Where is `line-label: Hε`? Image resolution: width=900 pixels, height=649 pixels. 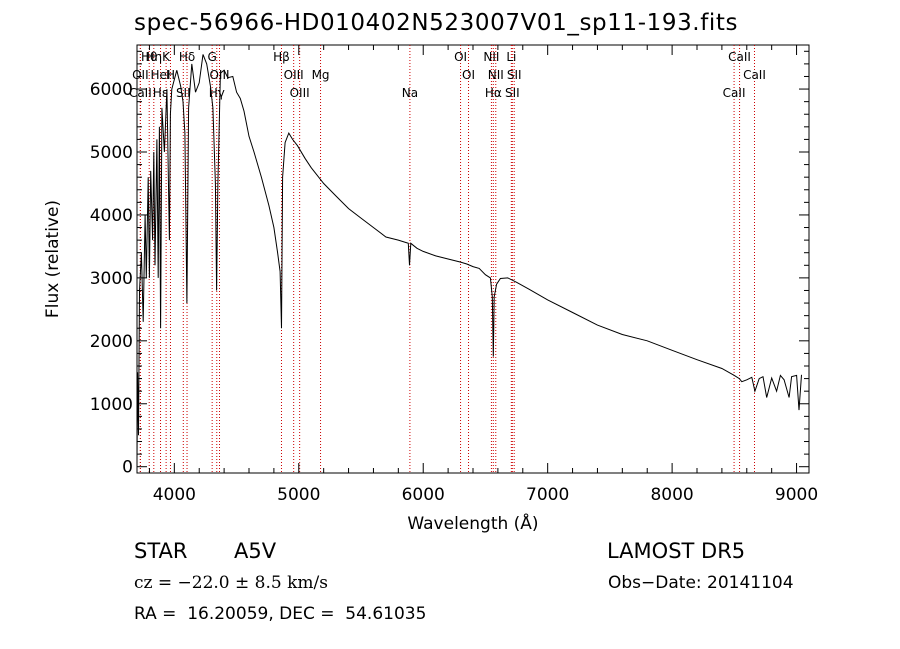
line-label: Hε is located at coordinates (161, 93).